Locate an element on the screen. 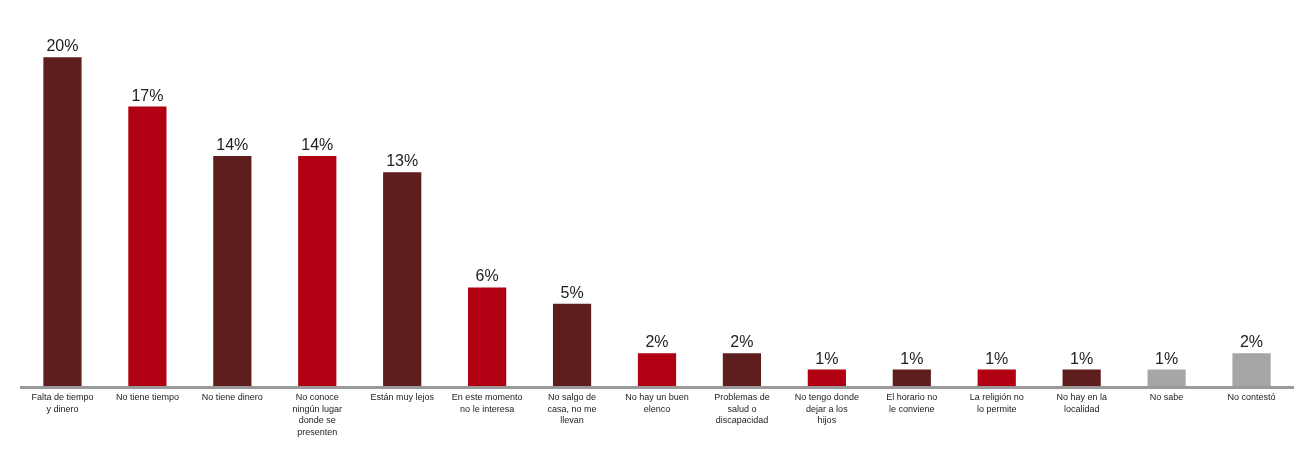  x-tick-label: Problemas de salud o discapacidad is located at coordinates (742, 408).